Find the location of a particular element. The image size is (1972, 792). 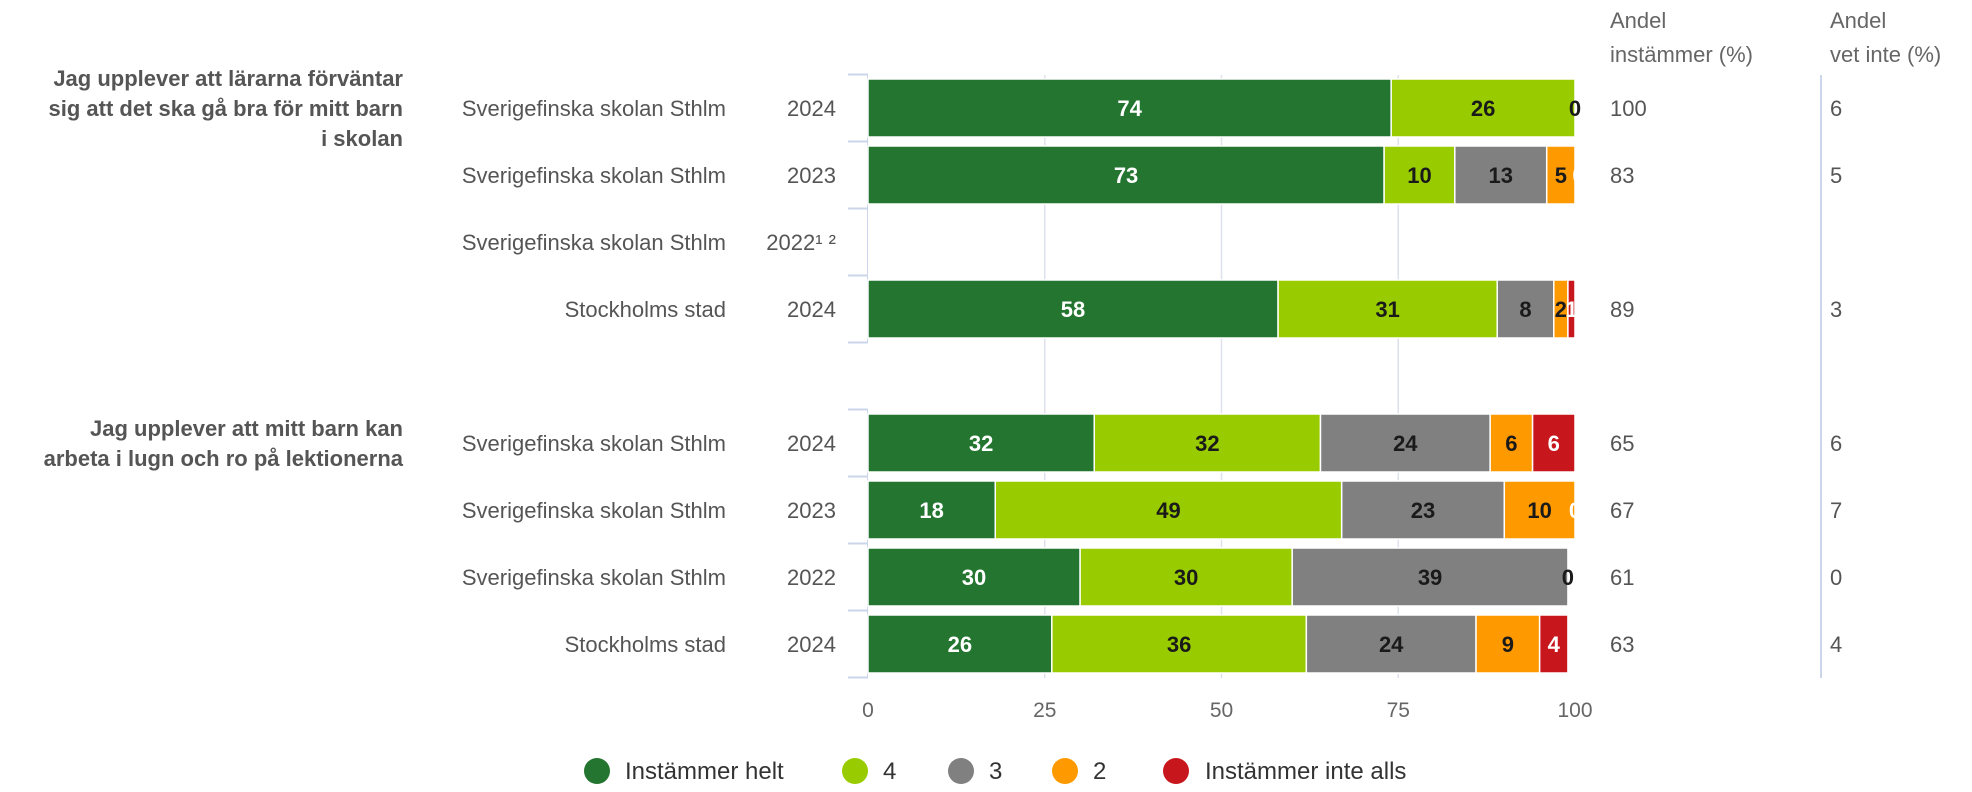

column-header-andel-vet-inte: Andel is located at coordinates (1858, 20).